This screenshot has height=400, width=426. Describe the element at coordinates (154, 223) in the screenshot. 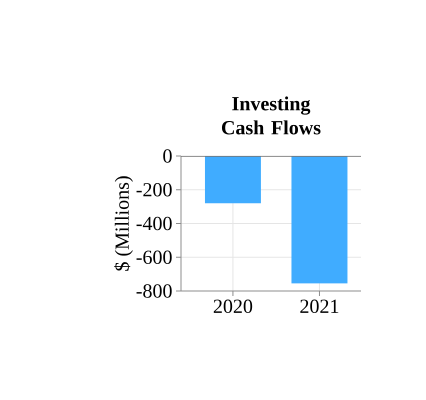

I see `y-tick-label: -400` at that location.